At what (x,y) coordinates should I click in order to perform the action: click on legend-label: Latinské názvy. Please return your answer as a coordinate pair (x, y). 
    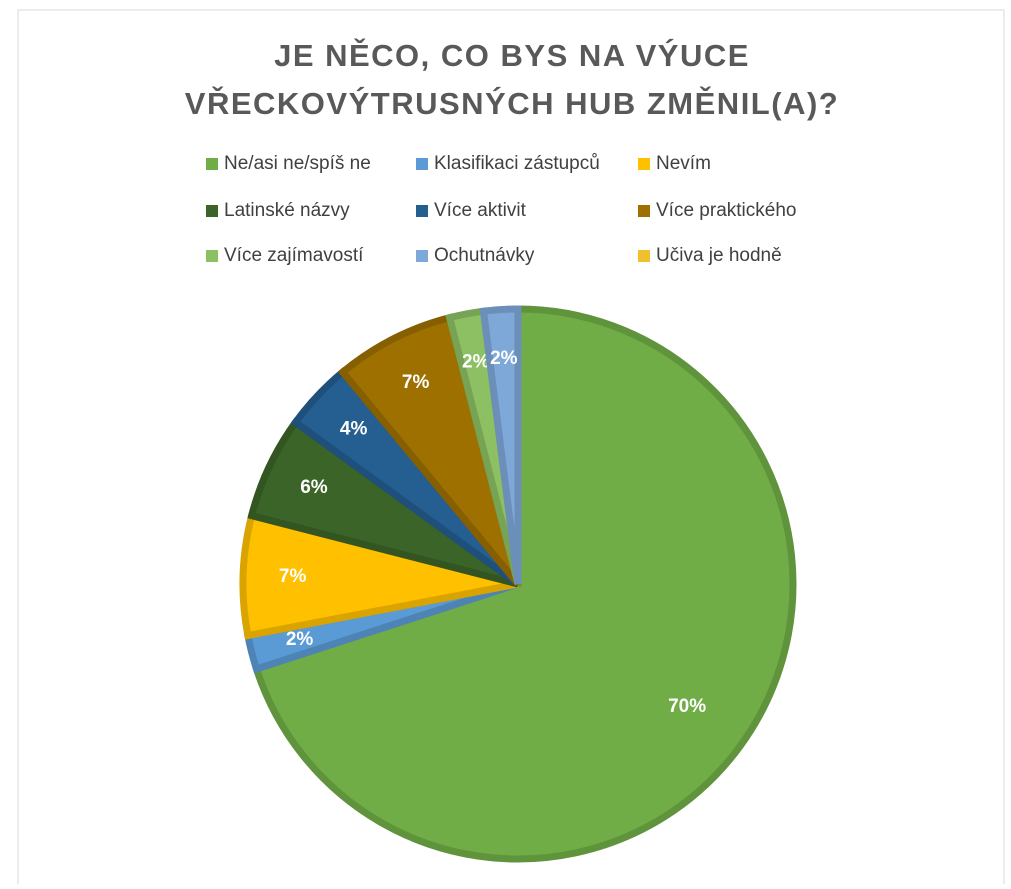
    Looking at the image, I should click on (287, 210).